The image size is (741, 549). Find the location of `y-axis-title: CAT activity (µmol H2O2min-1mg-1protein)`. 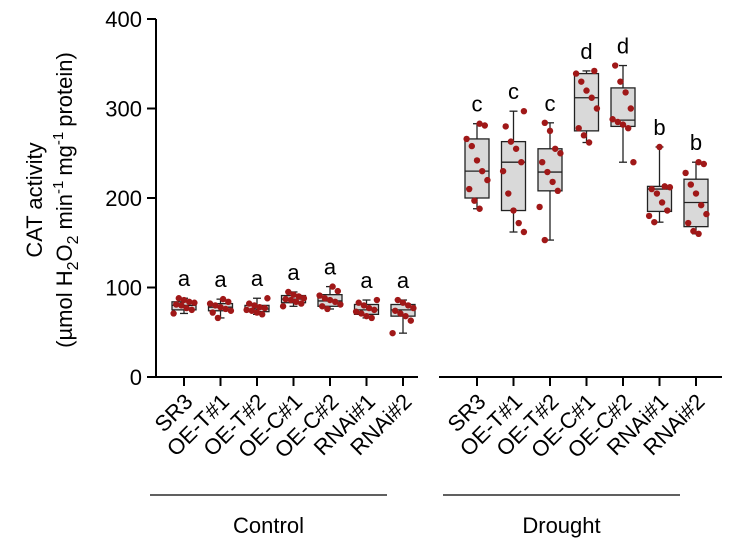

y-axis-title: CAT activity (µmol H2O2min-1mg-1protein) is located at coordinates (52, 200).